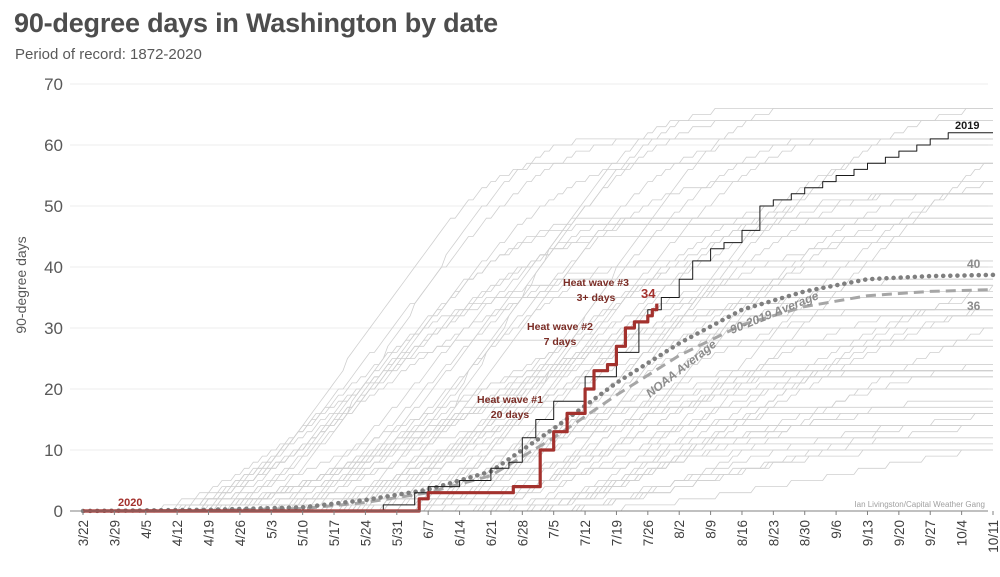  I want to click on x-tick-label: 10/4, so click(962, 533).